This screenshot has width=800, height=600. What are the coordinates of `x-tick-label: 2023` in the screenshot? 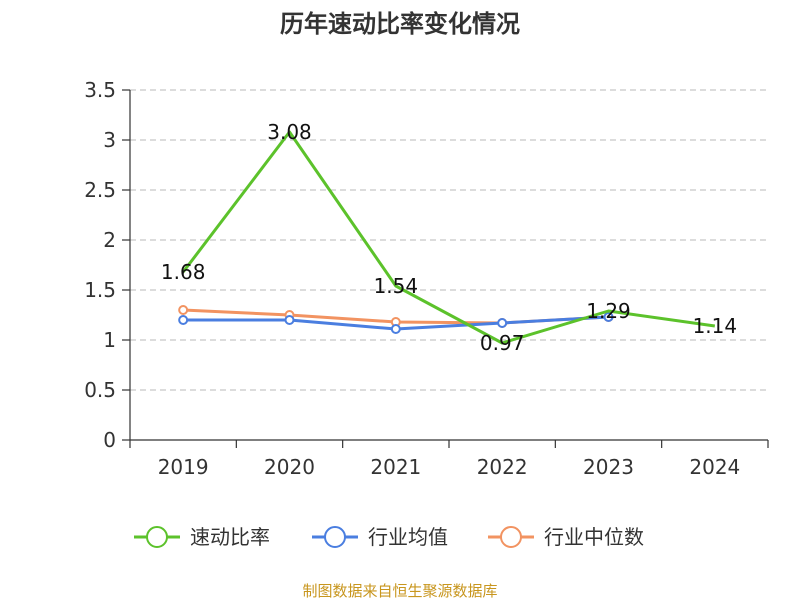 It's located at (608, 467).